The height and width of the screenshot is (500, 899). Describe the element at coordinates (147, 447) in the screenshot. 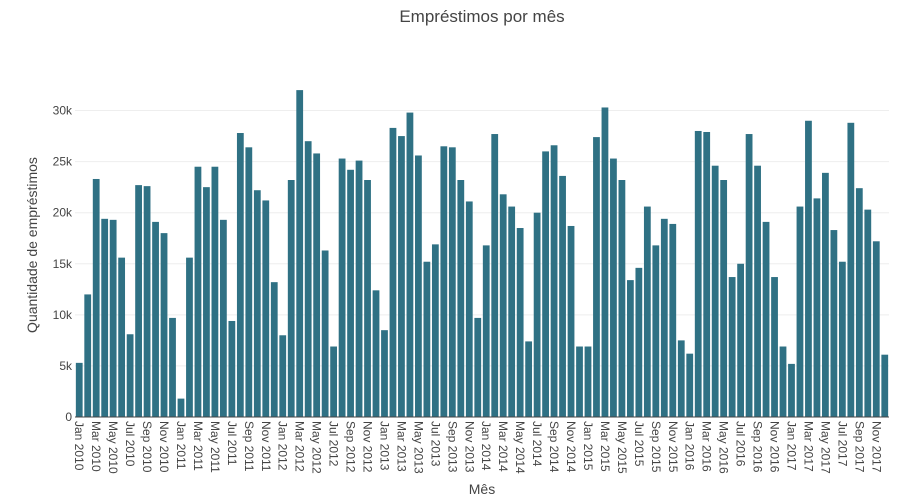

I see `x-tick-label: Sep 2010` at that location.